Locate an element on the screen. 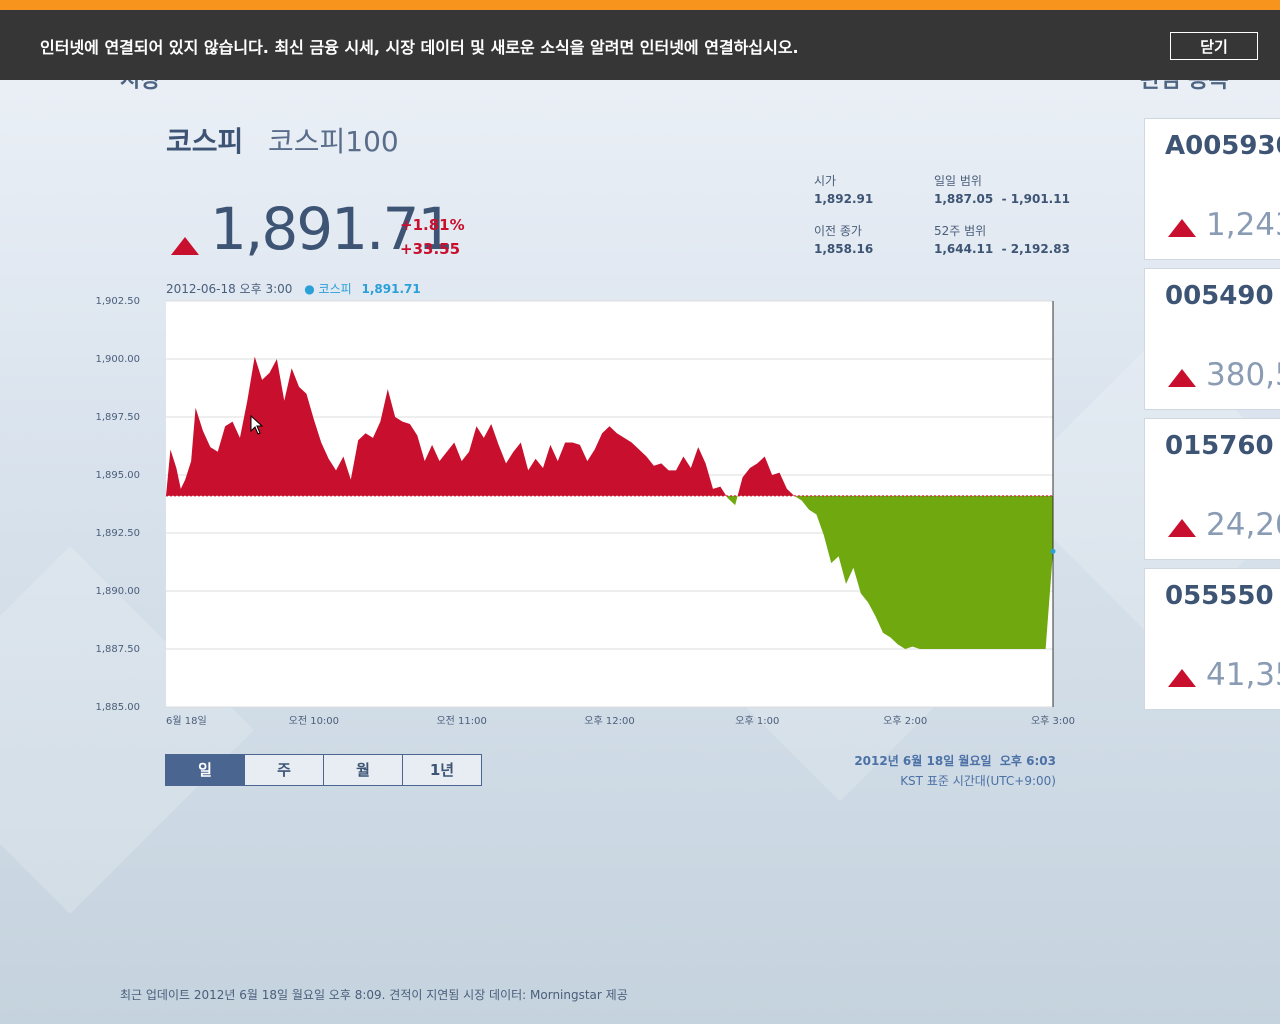 The image size is (1280, 1024). y-tick-label: 1,900.00 is located at coordinates (117, 359).